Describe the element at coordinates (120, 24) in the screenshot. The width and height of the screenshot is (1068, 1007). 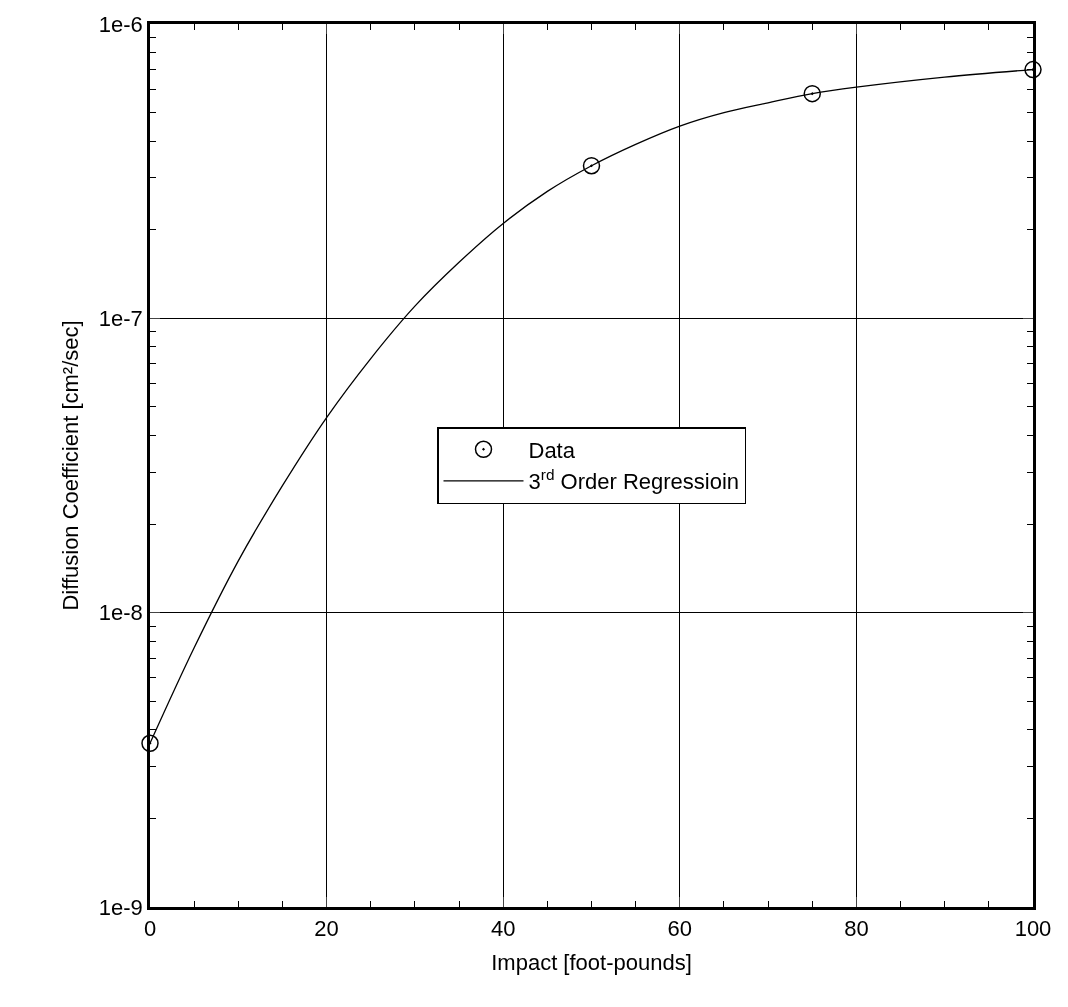
I see `y-tick-label: 1e-6` at that location.